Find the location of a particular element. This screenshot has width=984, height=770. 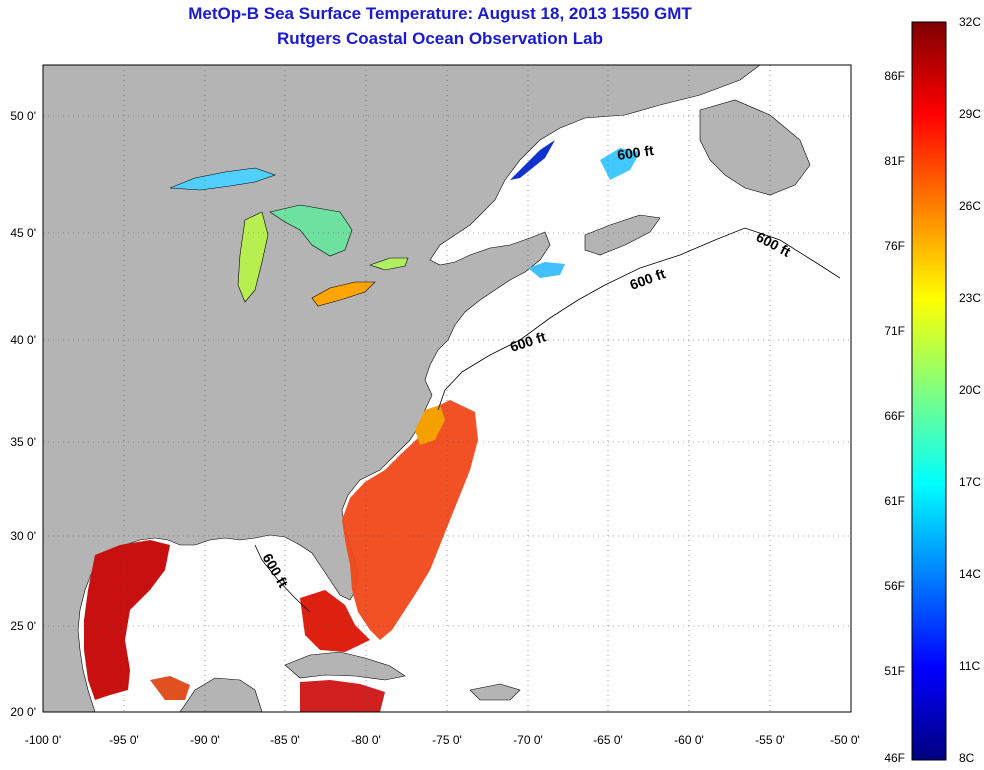

colorbar-f-label: 61F is located at coordinates (894, 501).